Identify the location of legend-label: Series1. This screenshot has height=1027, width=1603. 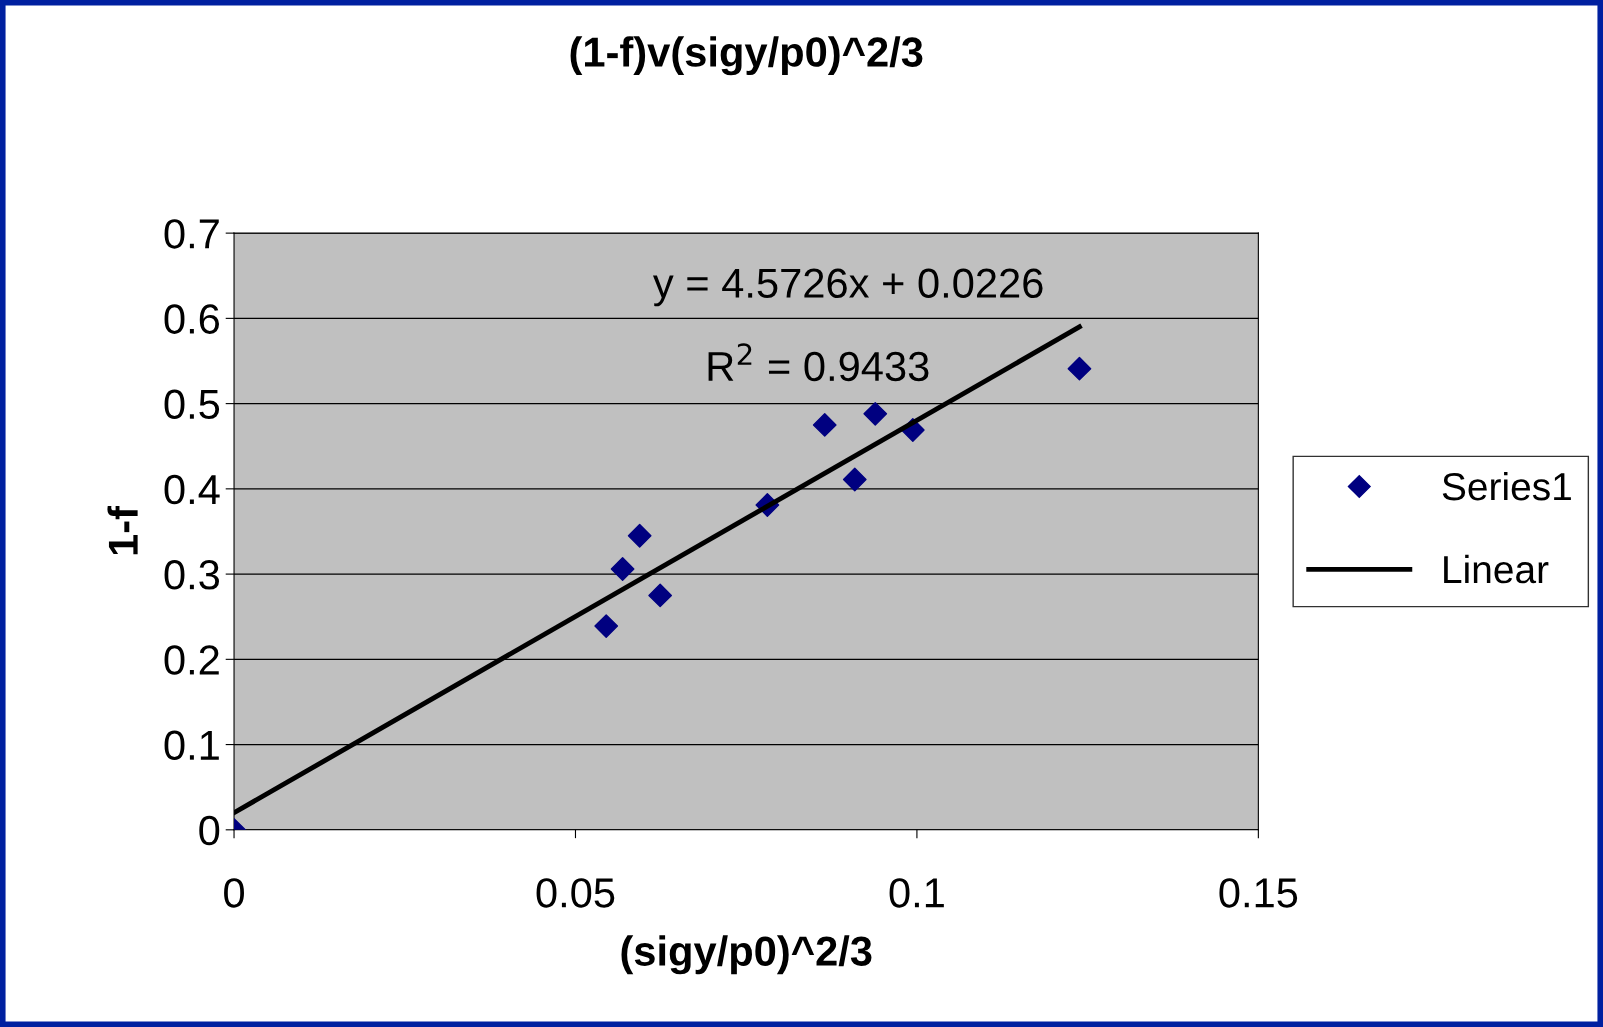
(1506, 486).